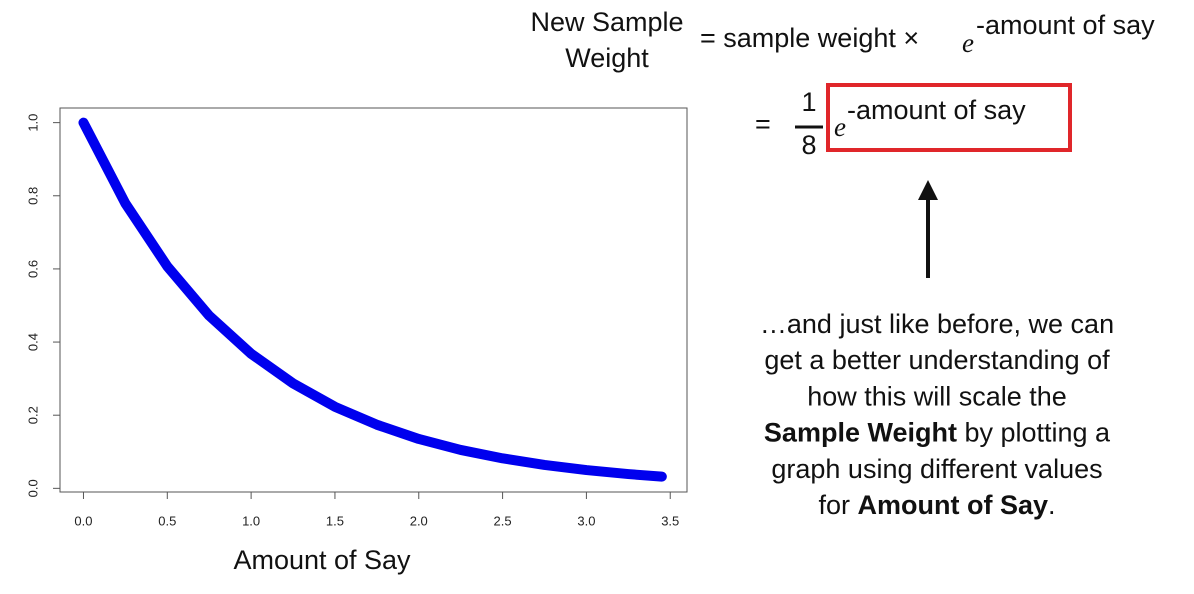 This screenshot has height=594, width=1194. Describe the element at coordinates (32, 123) in the screenshot. I see `y-tick-label: 1.0` at that location.